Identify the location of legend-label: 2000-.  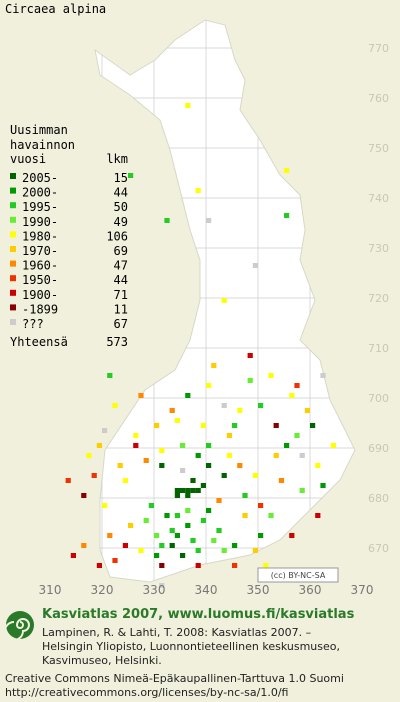
(40, 193).